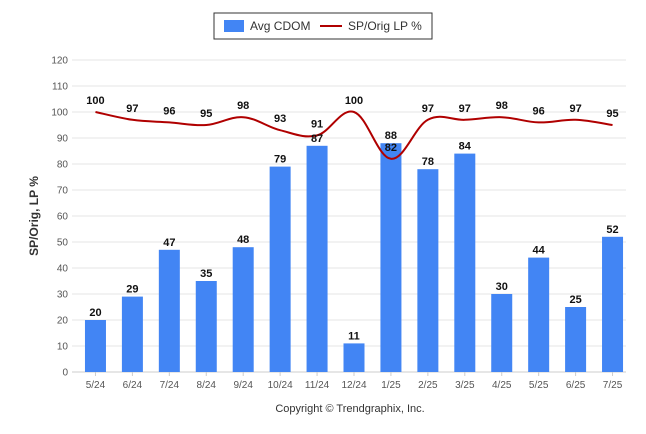 Image resolution: width=646 pixels, height=434 pixels. Describe the element at coordinates (95, 313) in the screenshot. I see `bar-value-label: 20` at that location.